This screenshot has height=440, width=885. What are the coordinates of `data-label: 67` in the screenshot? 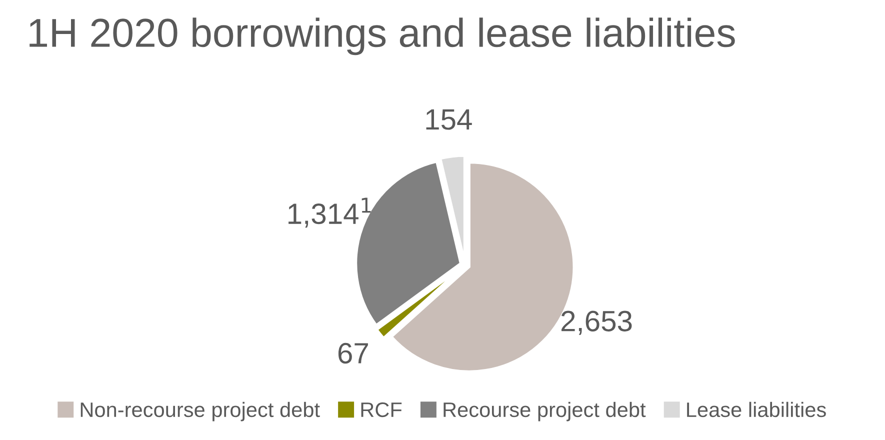 It's located at (353, 353).